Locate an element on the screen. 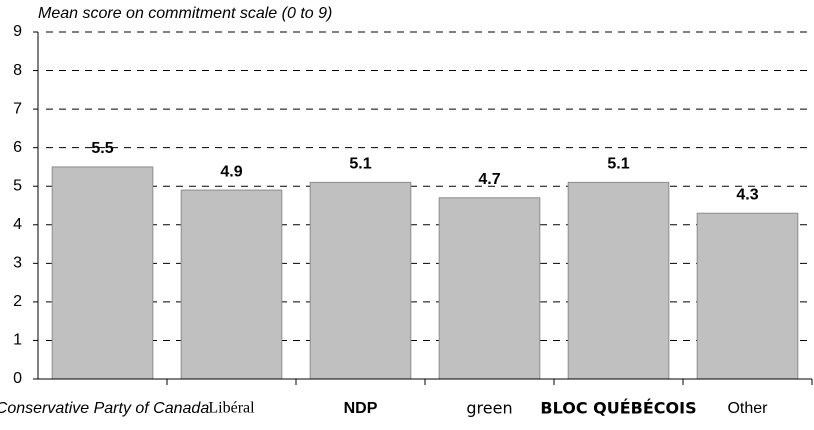  y-tick-label: 8 is located at coordinates (17, 70).